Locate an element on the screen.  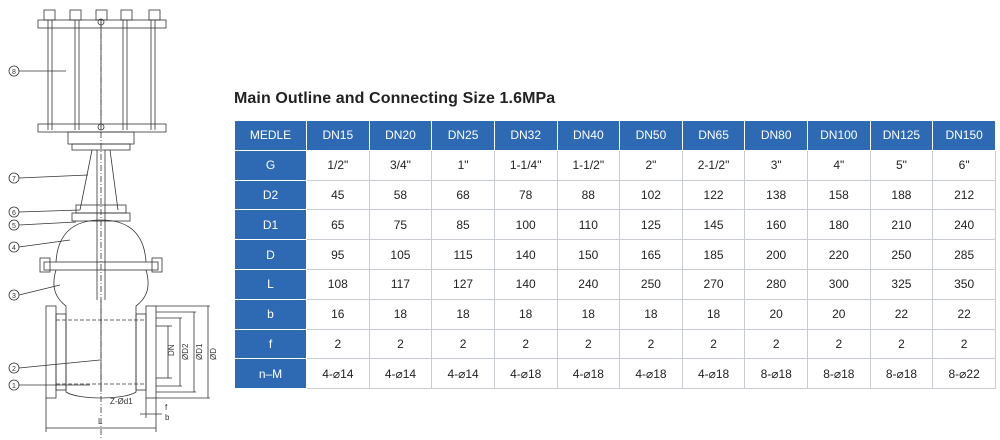
table-cell: 108 is located at coordinates (338, 284).